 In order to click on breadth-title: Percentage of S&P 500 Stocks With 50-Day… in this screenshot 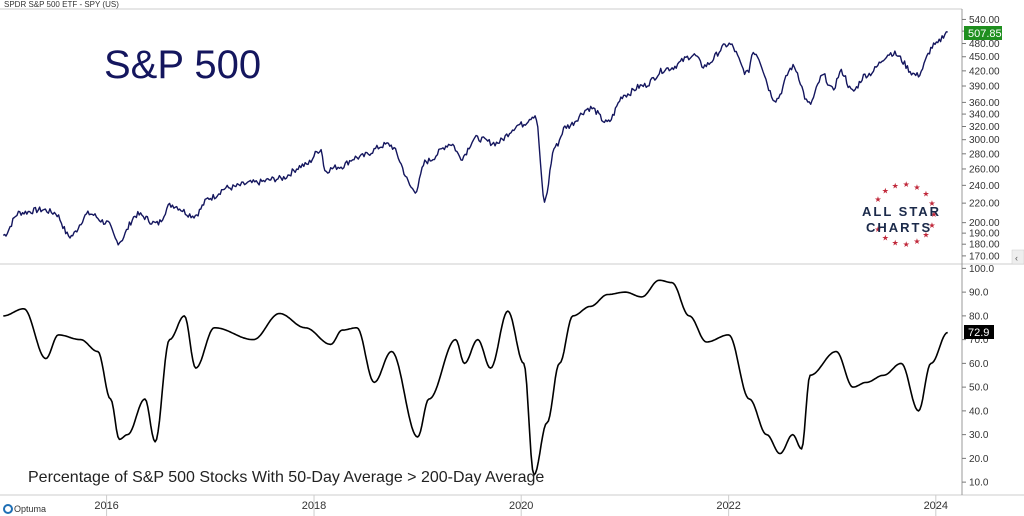, I will do `click(286, 477)`.